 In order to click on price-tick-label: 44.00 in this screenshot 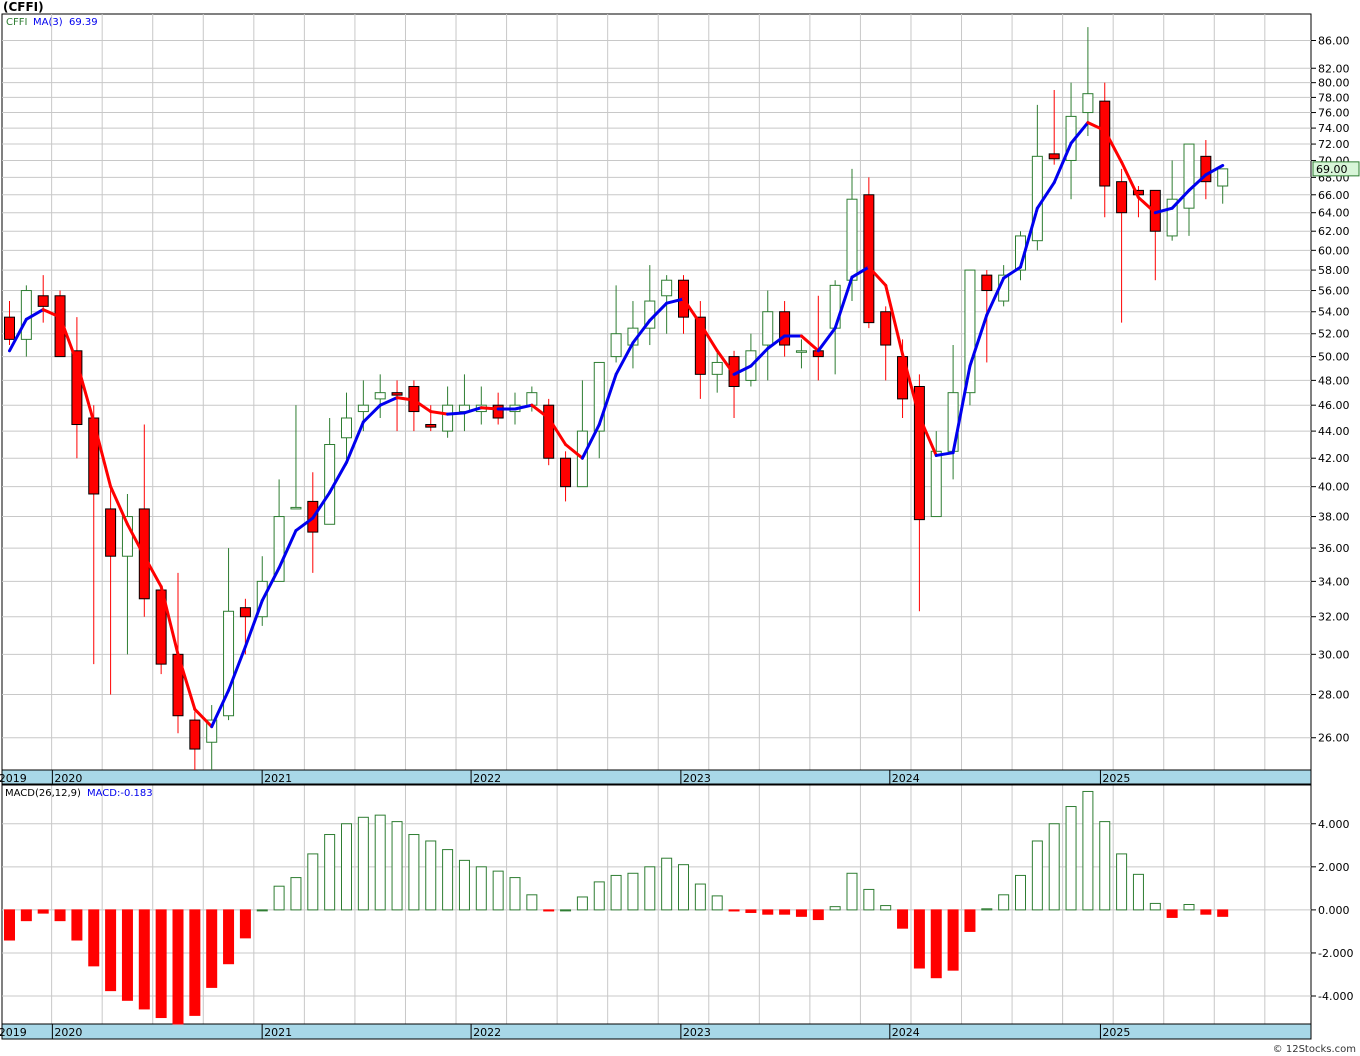, I will do `click(1334, 431)`.